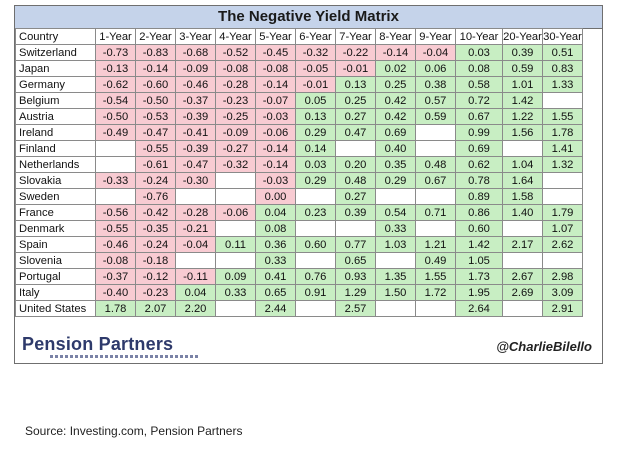  What do you see at coordinates (479, 100) in the screenshot?
I see `yield-cell: 0.72` at bounding box center [479, 100].